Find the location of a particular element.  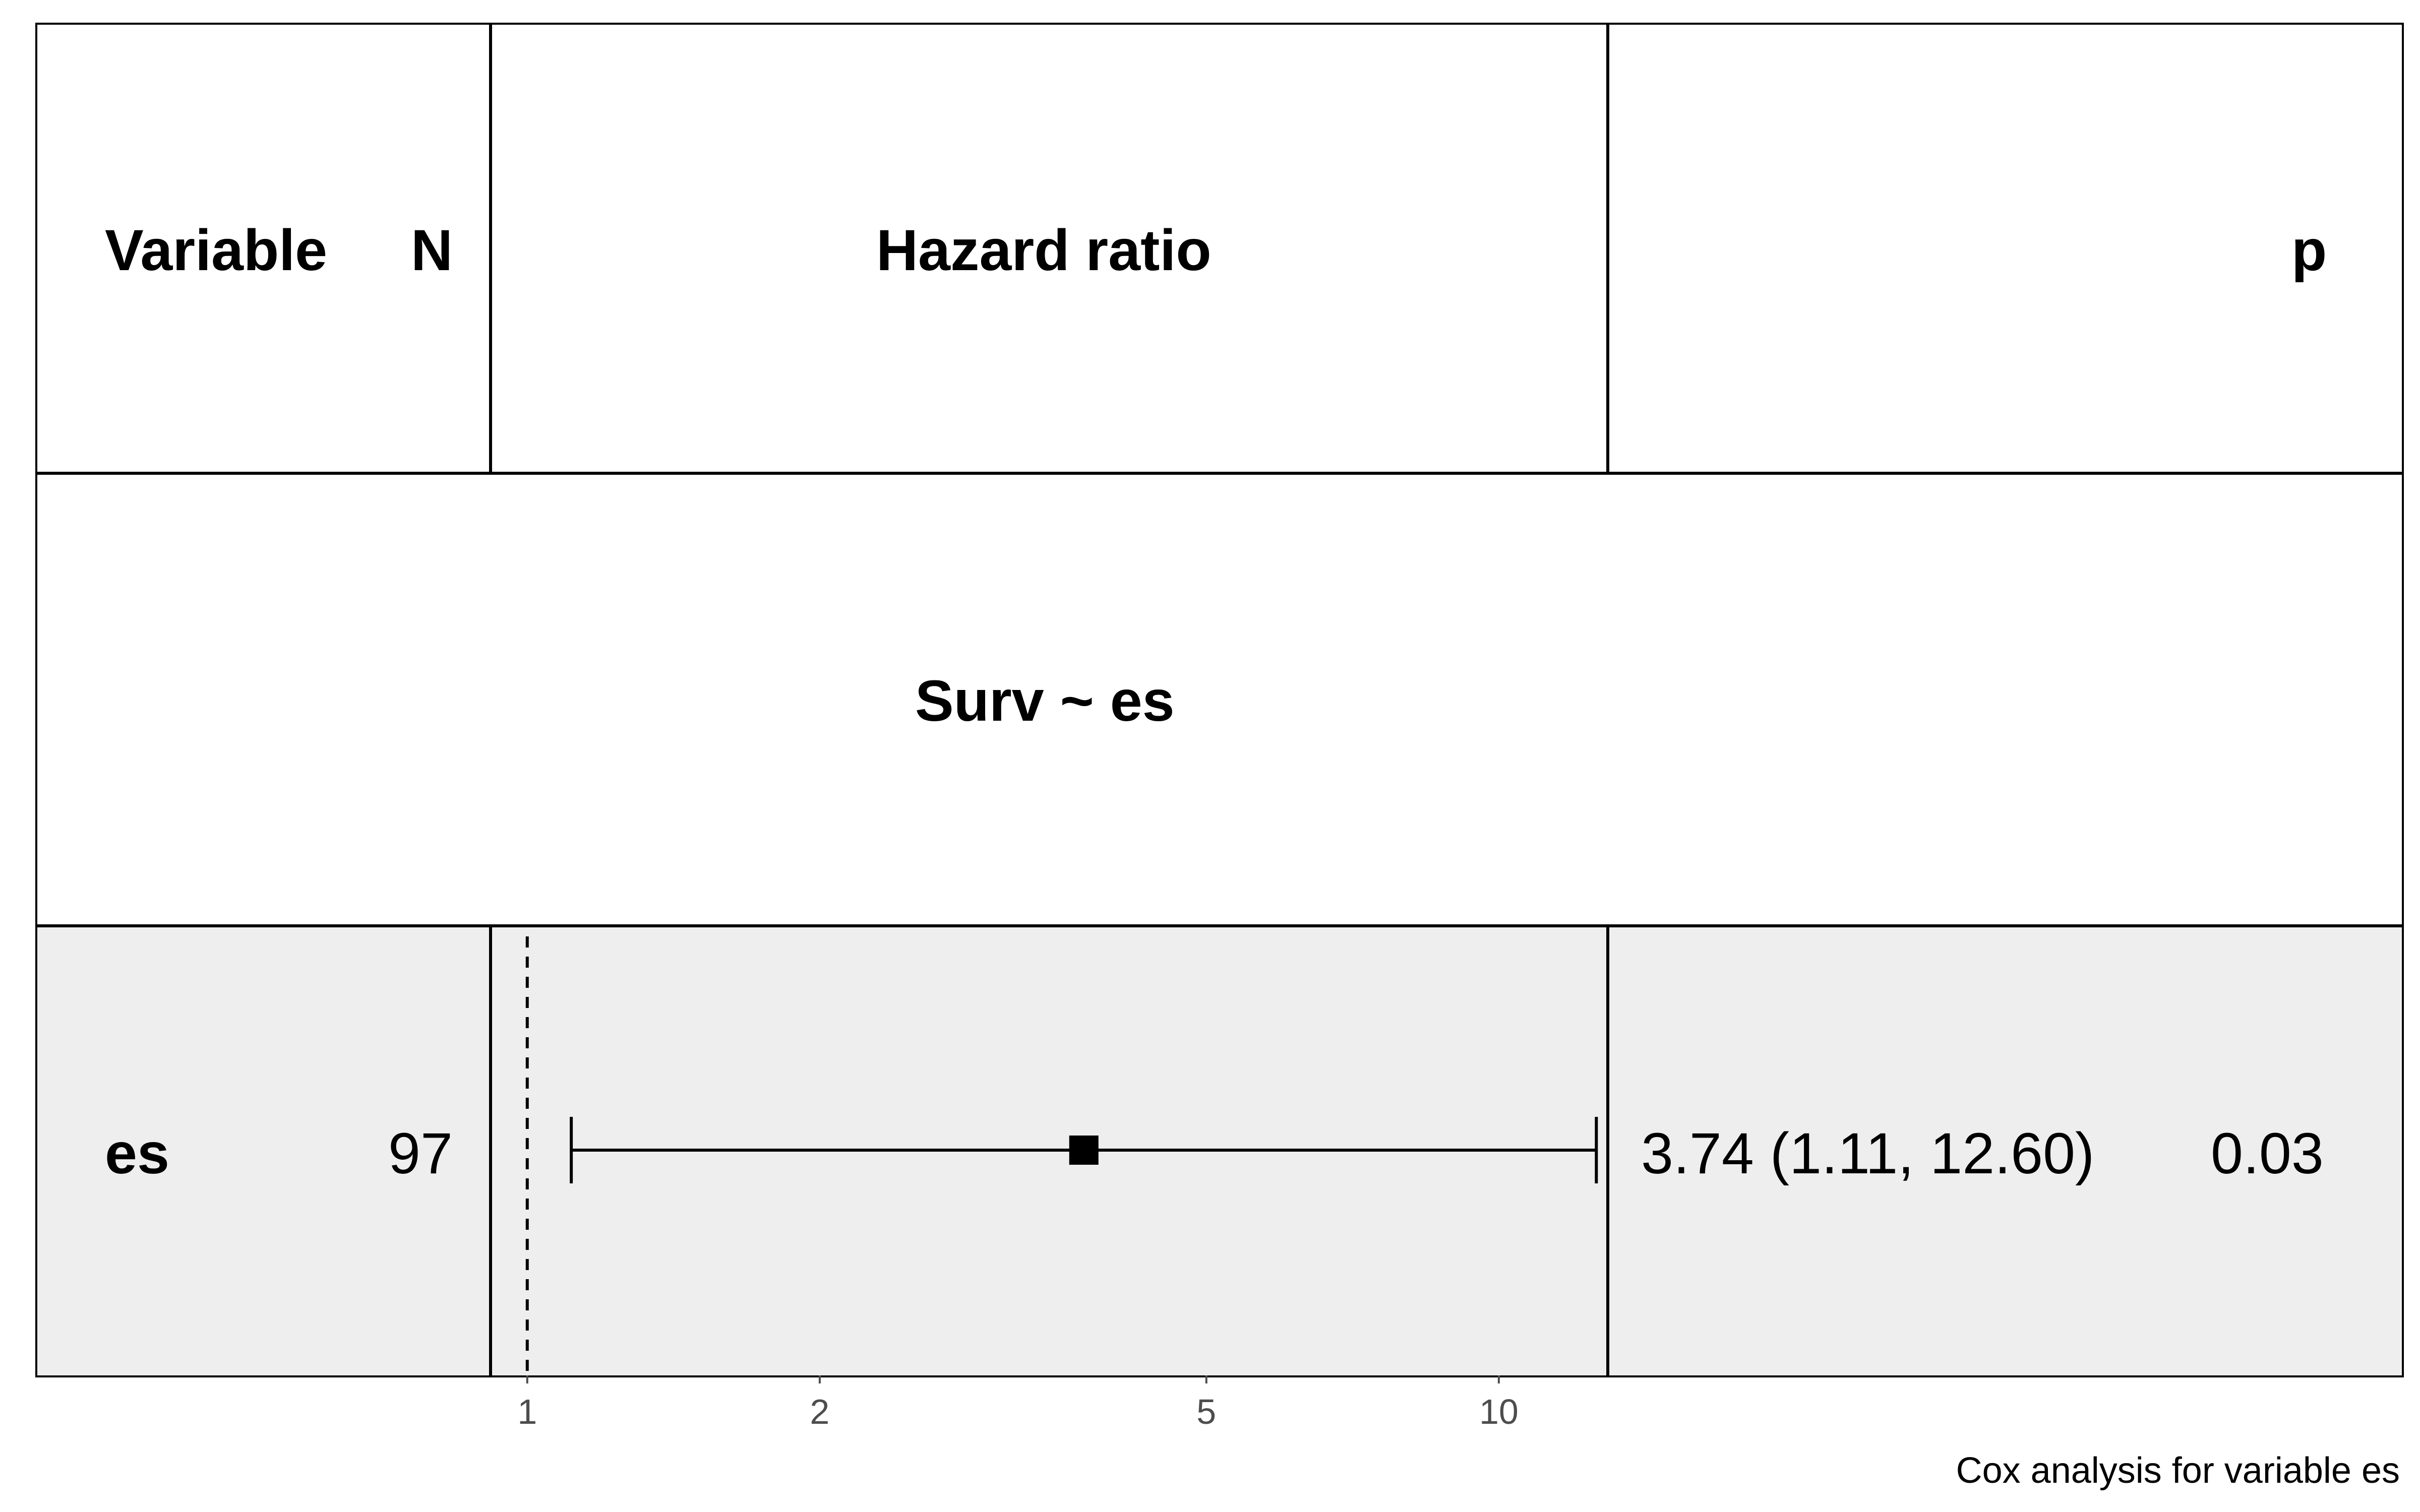

chart-caption: Cox analysis for variable es is located at coordinates (2178, 1471).